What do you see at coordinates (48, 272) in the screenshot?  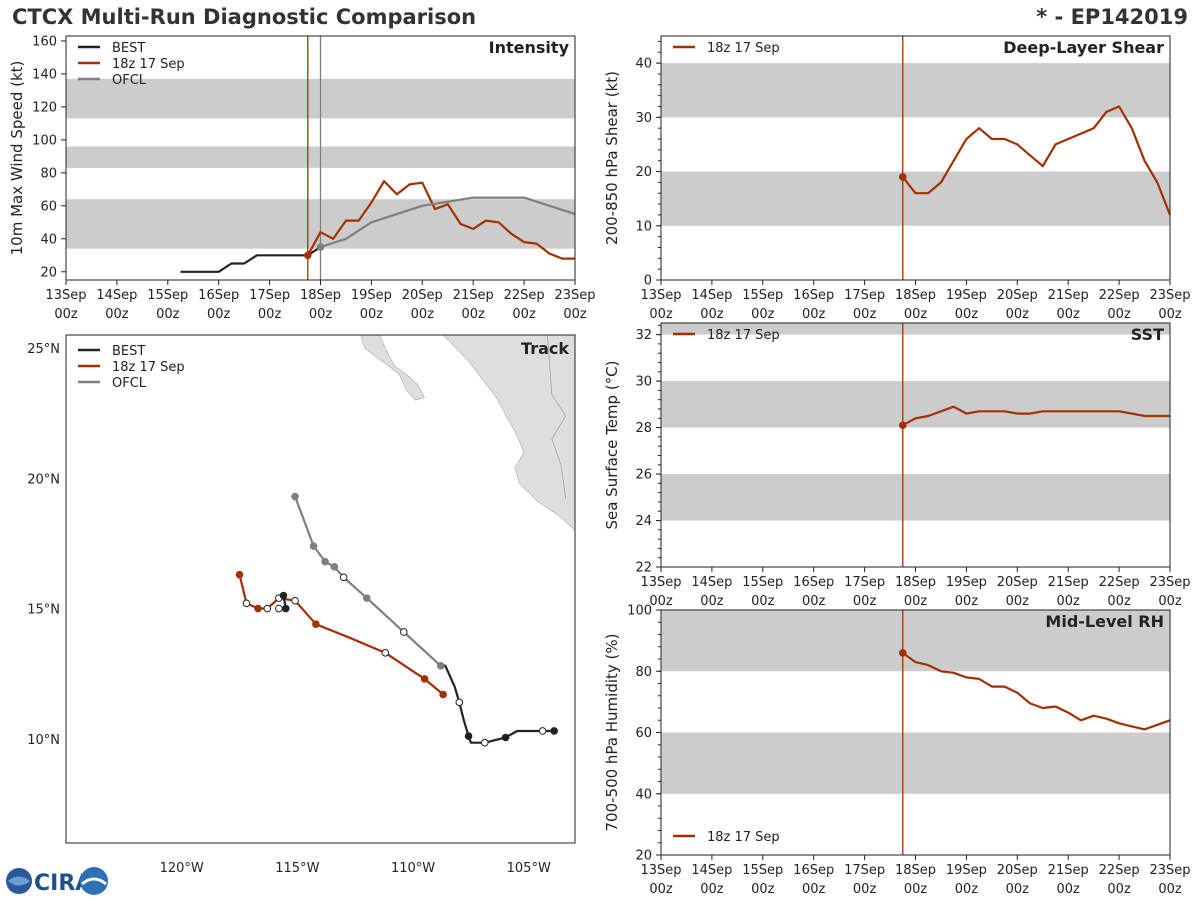 I see `intensity-ytick-label: 20` at bounding box center [48, 272].